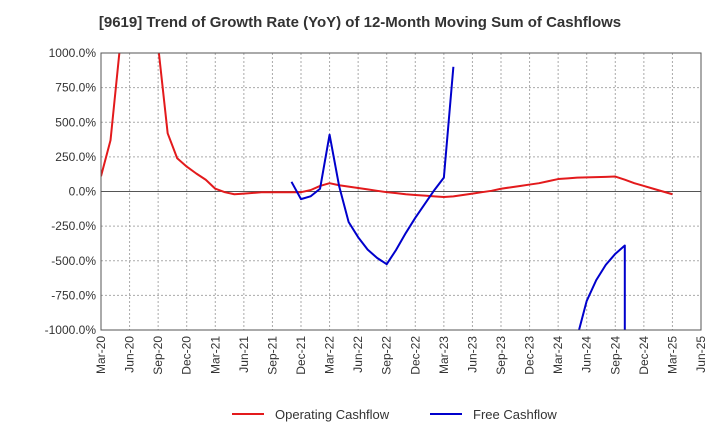  Describe the element at coordinates (73, 261) in the screenshot. I see `y-tick-label: -500.0%` at that location.